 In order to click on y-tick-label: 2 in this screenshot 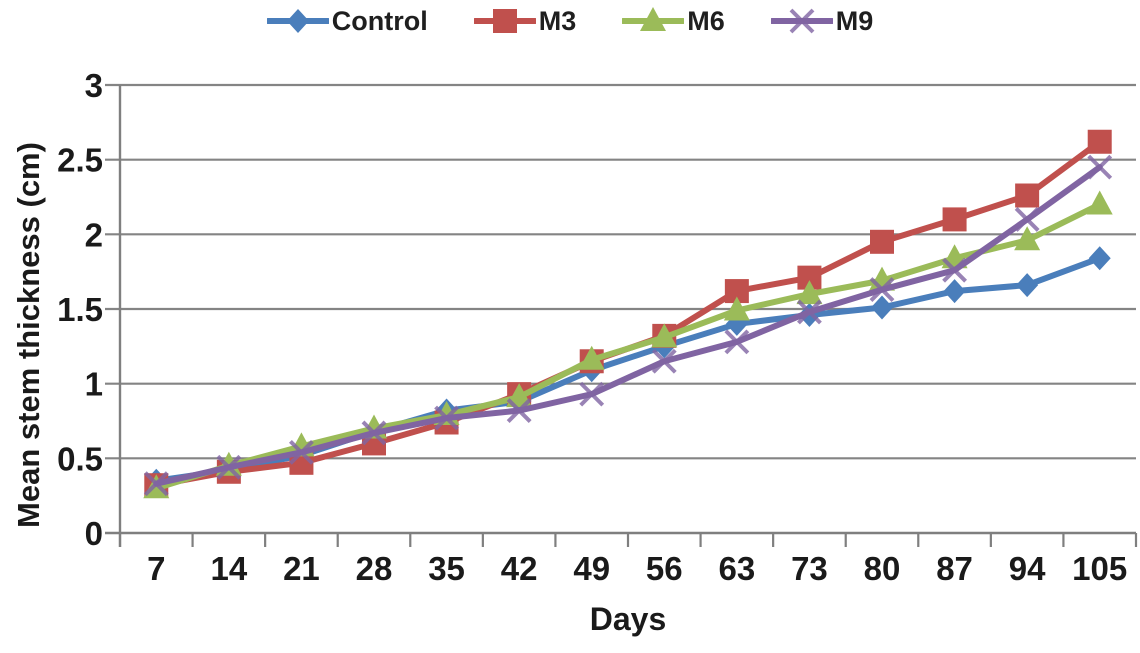, I will do `click(94, 234)`.